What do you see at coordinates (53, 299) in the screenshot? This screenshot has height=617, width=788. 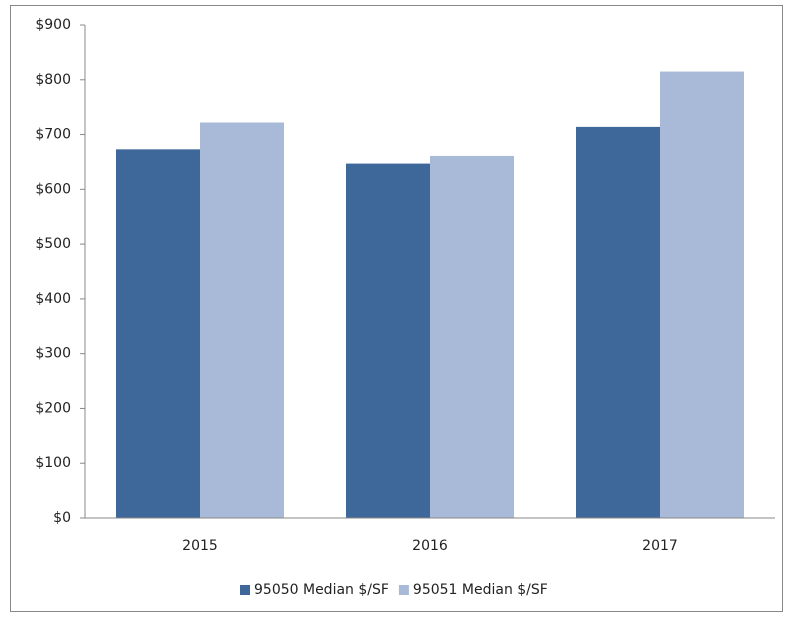 I see `y-tick-label: $400` at bounding box center [53, 299].